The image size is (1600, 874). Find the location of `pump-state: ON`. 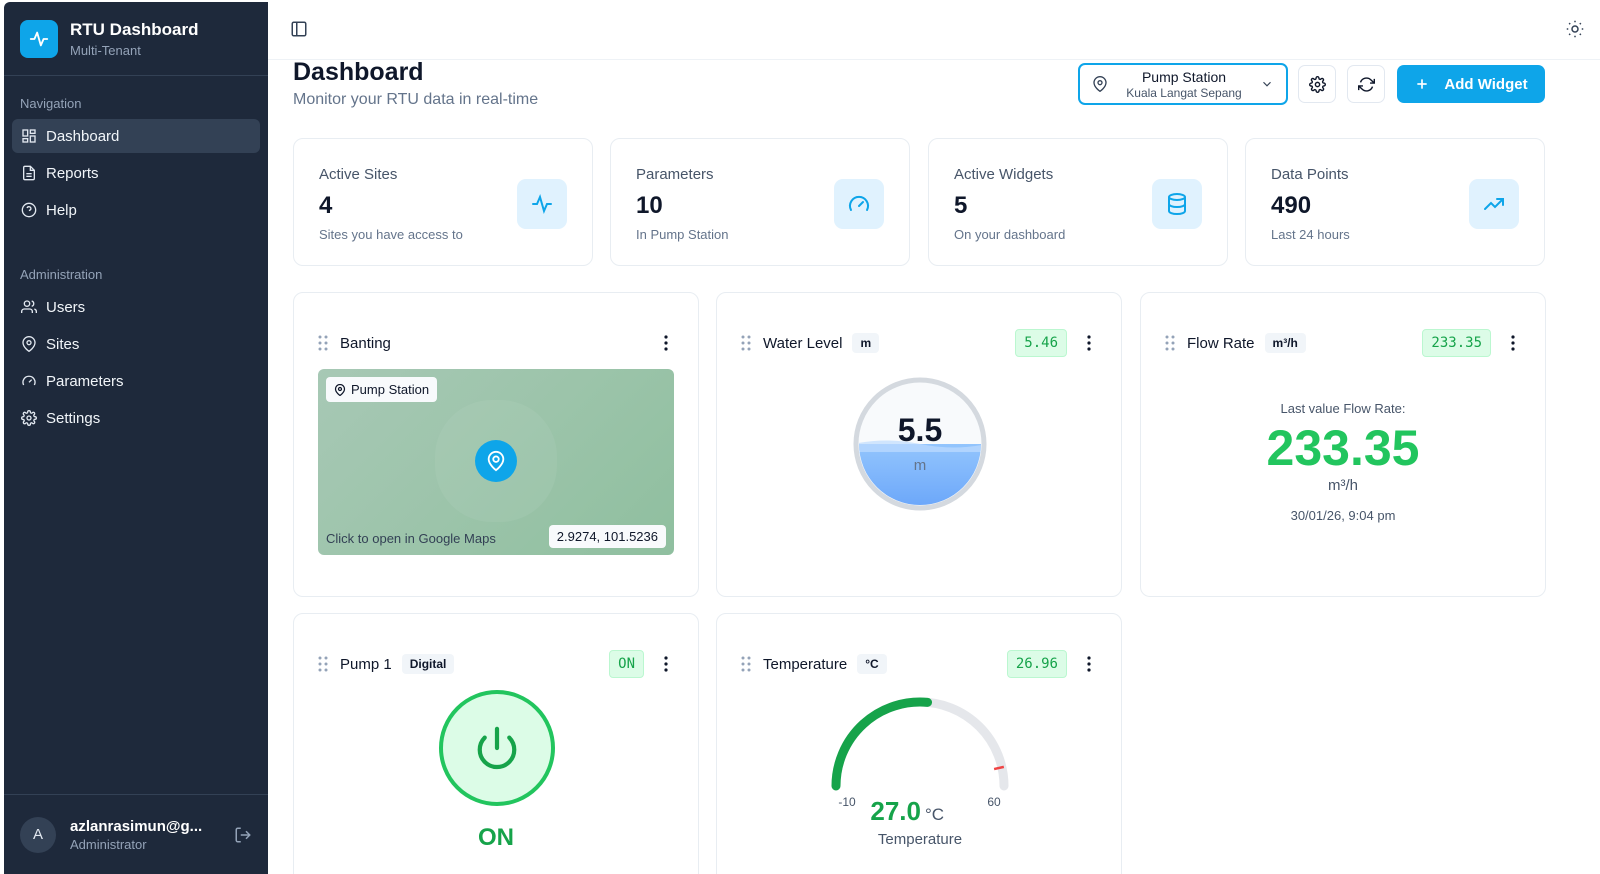

pump-state: ON is located at coordinates (496, 837).